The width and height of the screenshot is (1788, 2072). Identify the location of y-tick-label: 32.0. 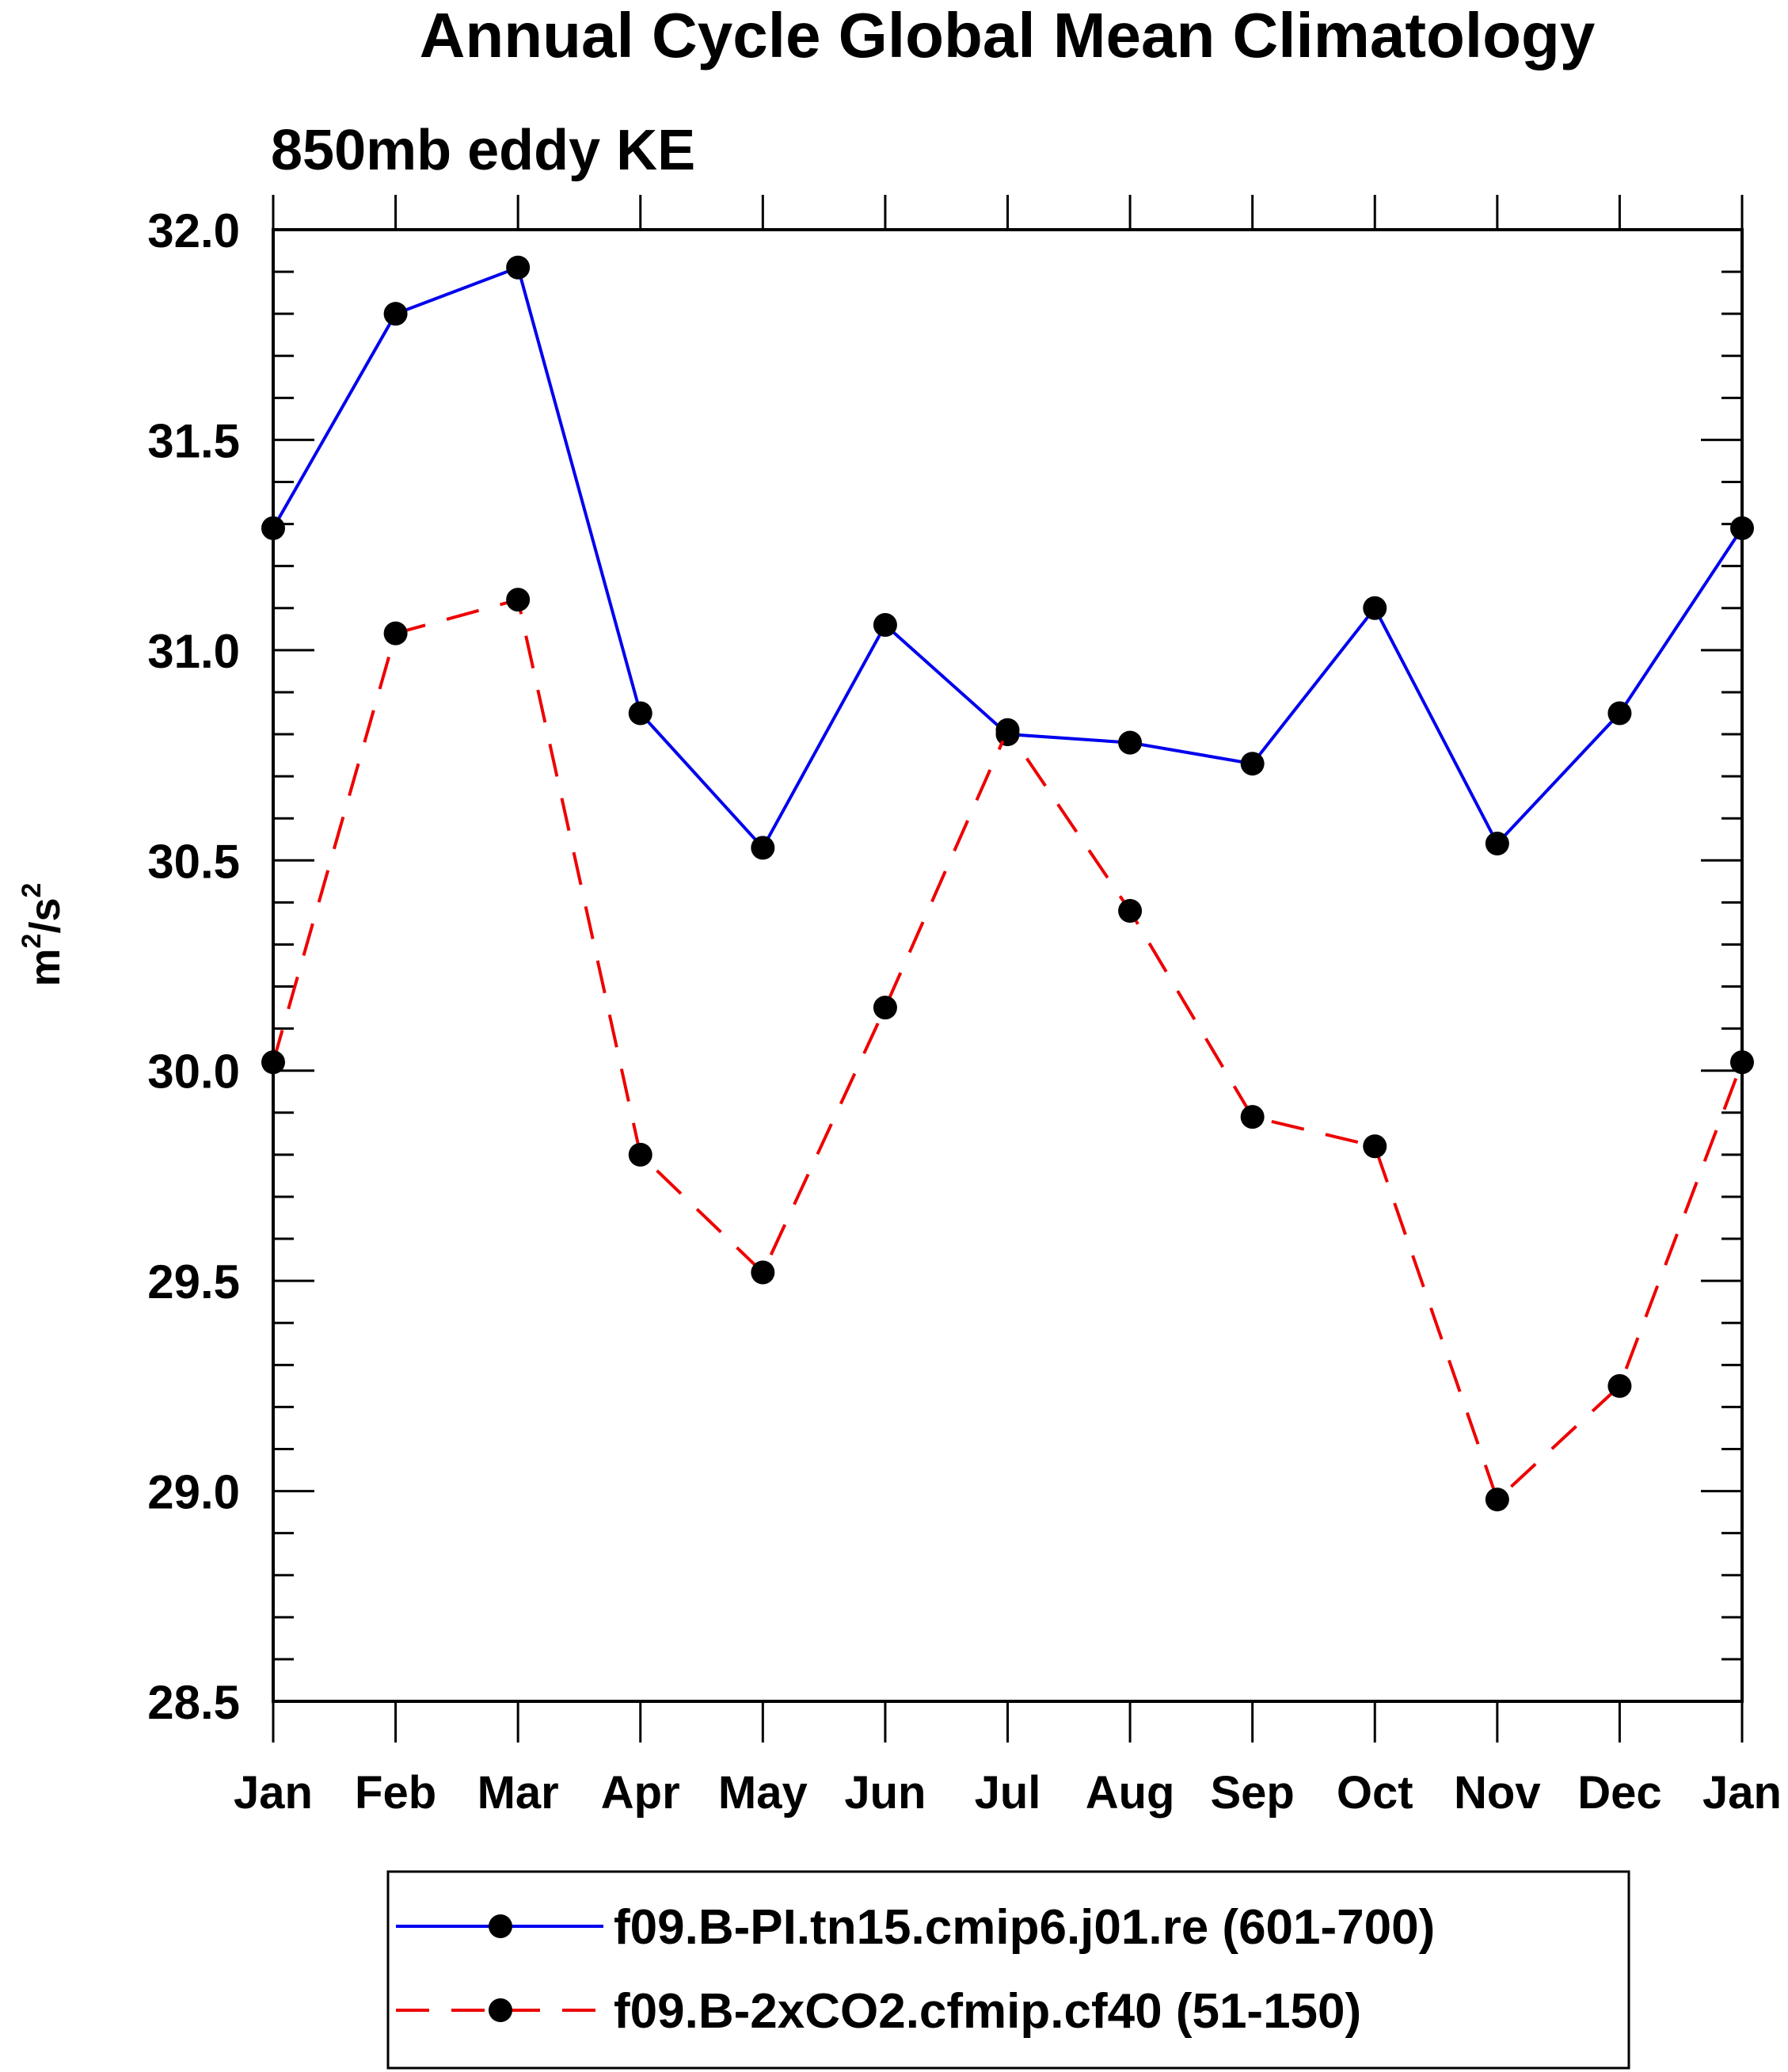
(193, 230).